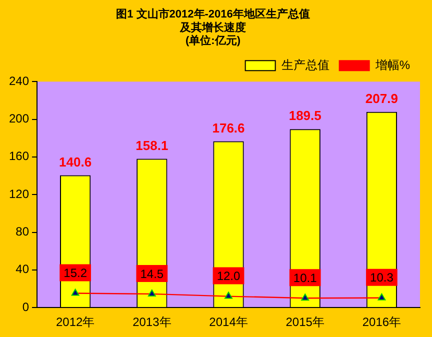 This screenshot has width=432, height=337. I want to click on x-tick-label: 2015年, so click(305, 322).